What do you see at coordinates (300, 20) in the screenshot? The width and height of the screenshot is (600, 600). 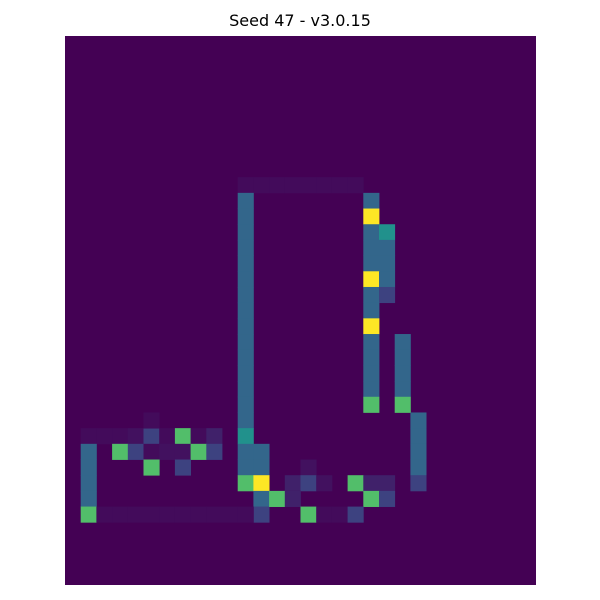 I see `chart-title: Seed 47 - v3.0.15` at bounding box center [300, 20].